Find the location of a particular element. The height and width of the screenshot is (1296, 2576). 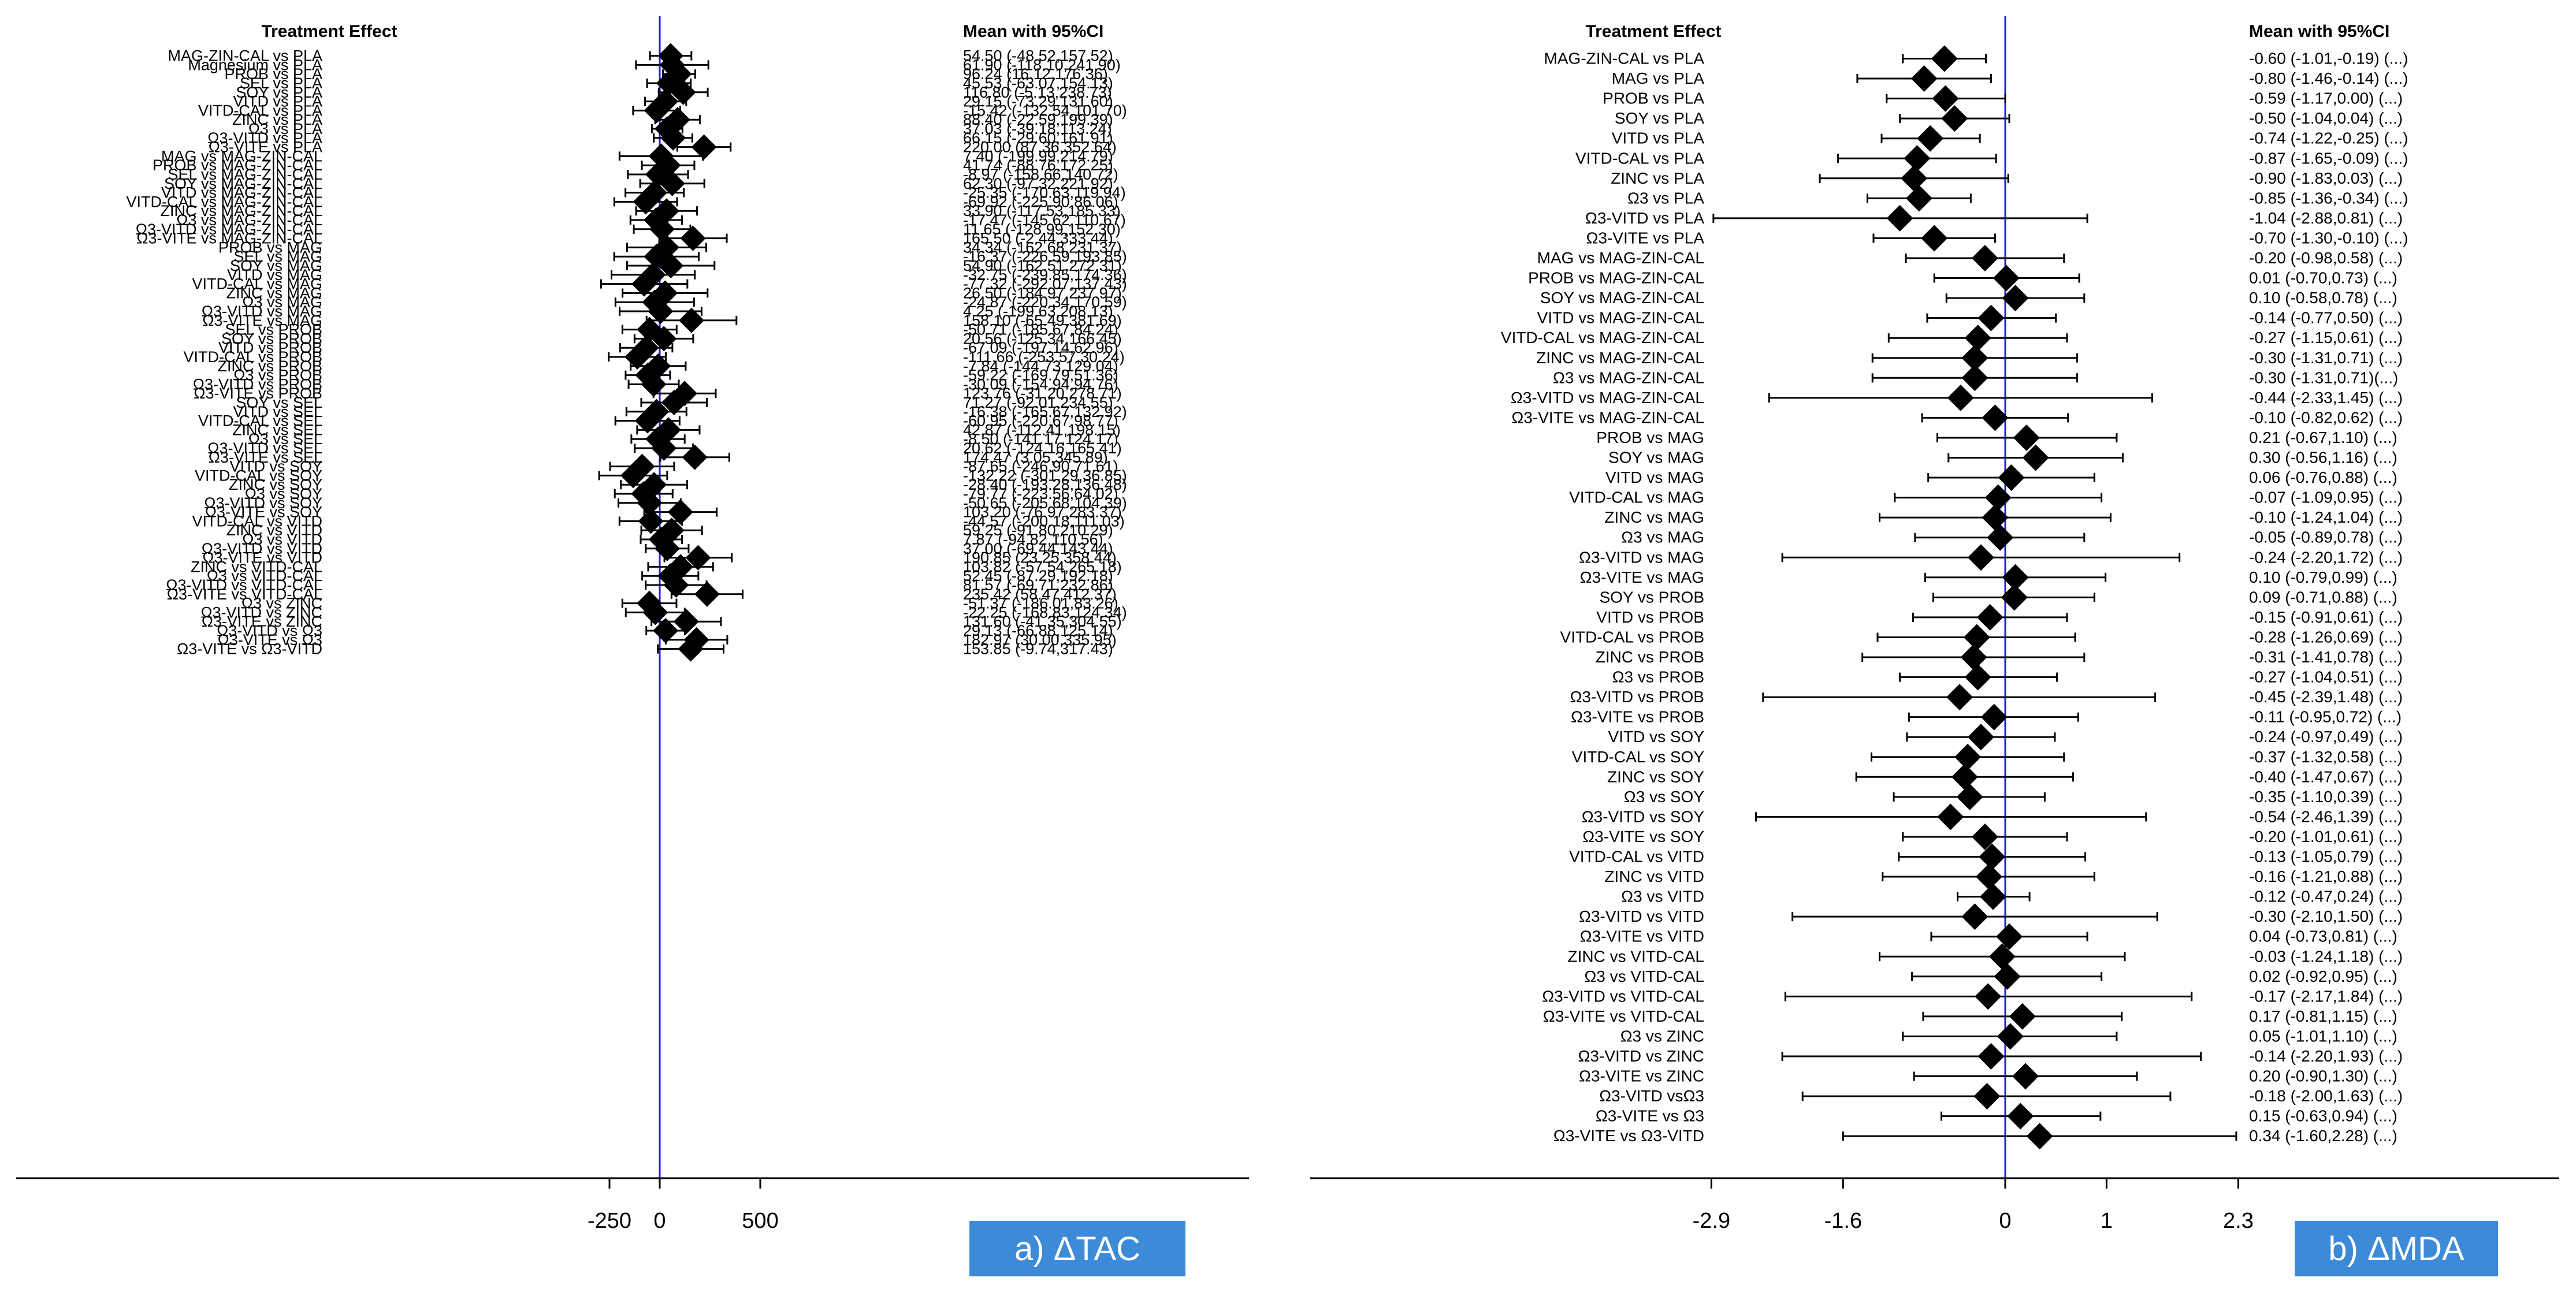

comparison-label: PROB vs MAG-ZIN-CAL is located at coordinates (237, 165).